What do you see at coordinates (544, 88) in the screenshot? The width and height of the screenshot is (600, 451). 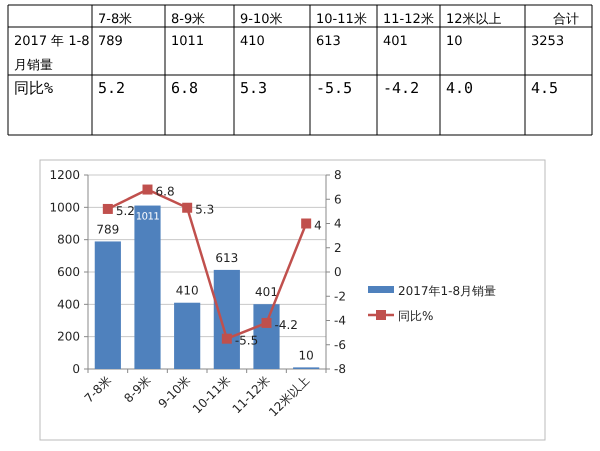 I see `text: 4.5` at bounding box center [544, 88].